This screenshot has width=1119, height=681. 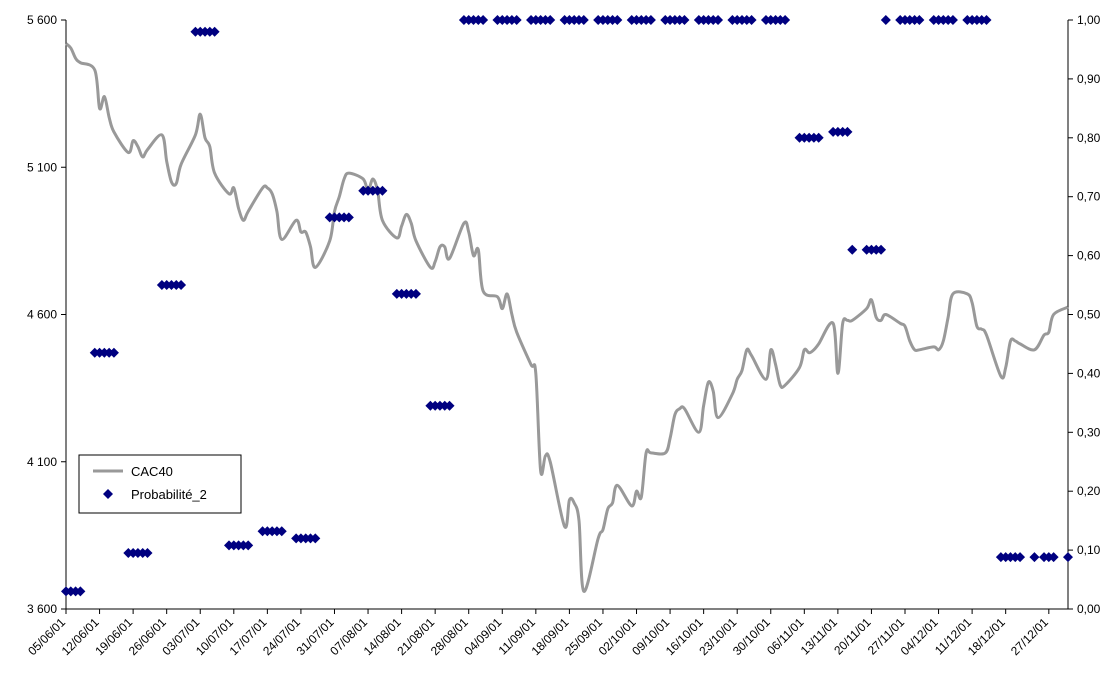 I want to click on right-tick-label: 1,00, so click(x=1089, y=20).